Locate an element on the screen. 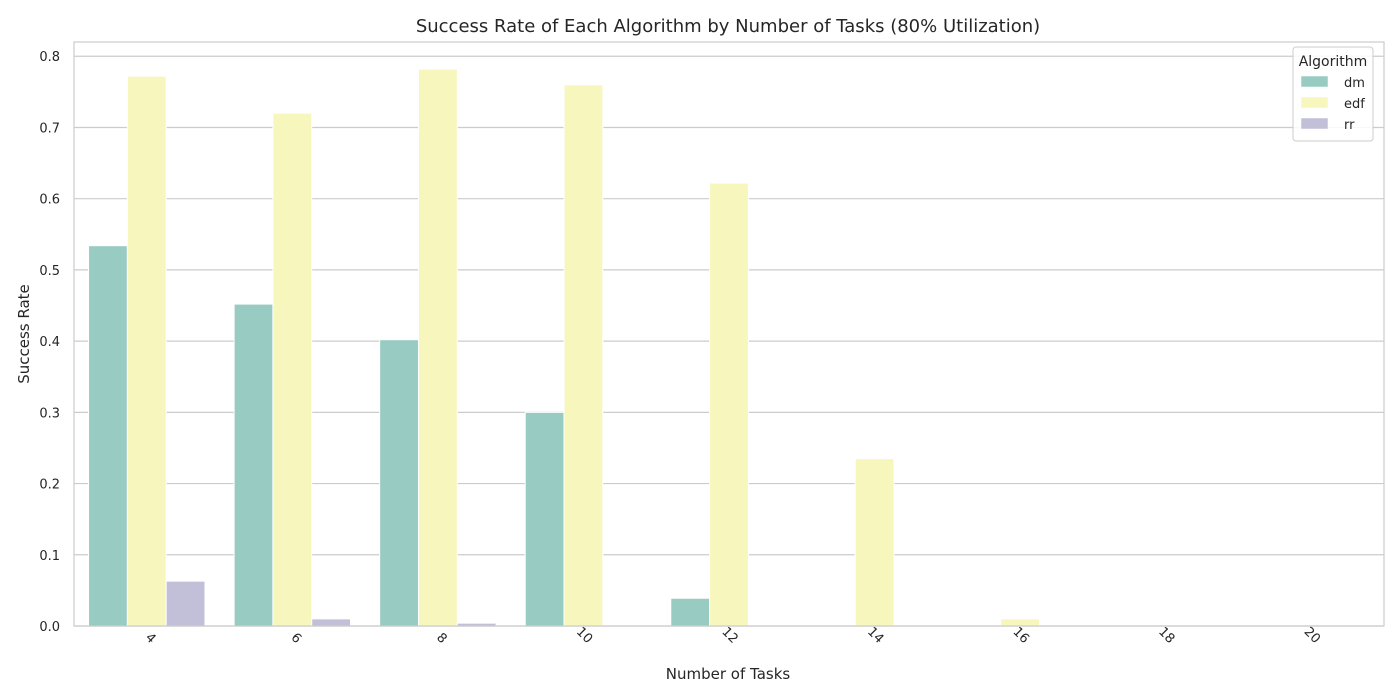  y-tick-label: 0.1 is located at coordinates (49, 556).